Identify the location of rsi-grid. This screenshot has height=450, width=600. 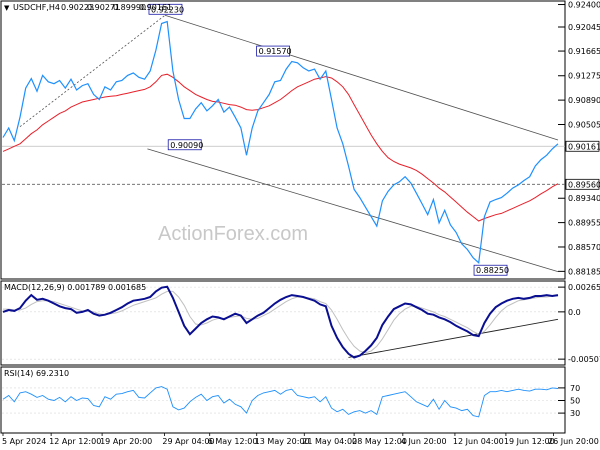
(280, 400).